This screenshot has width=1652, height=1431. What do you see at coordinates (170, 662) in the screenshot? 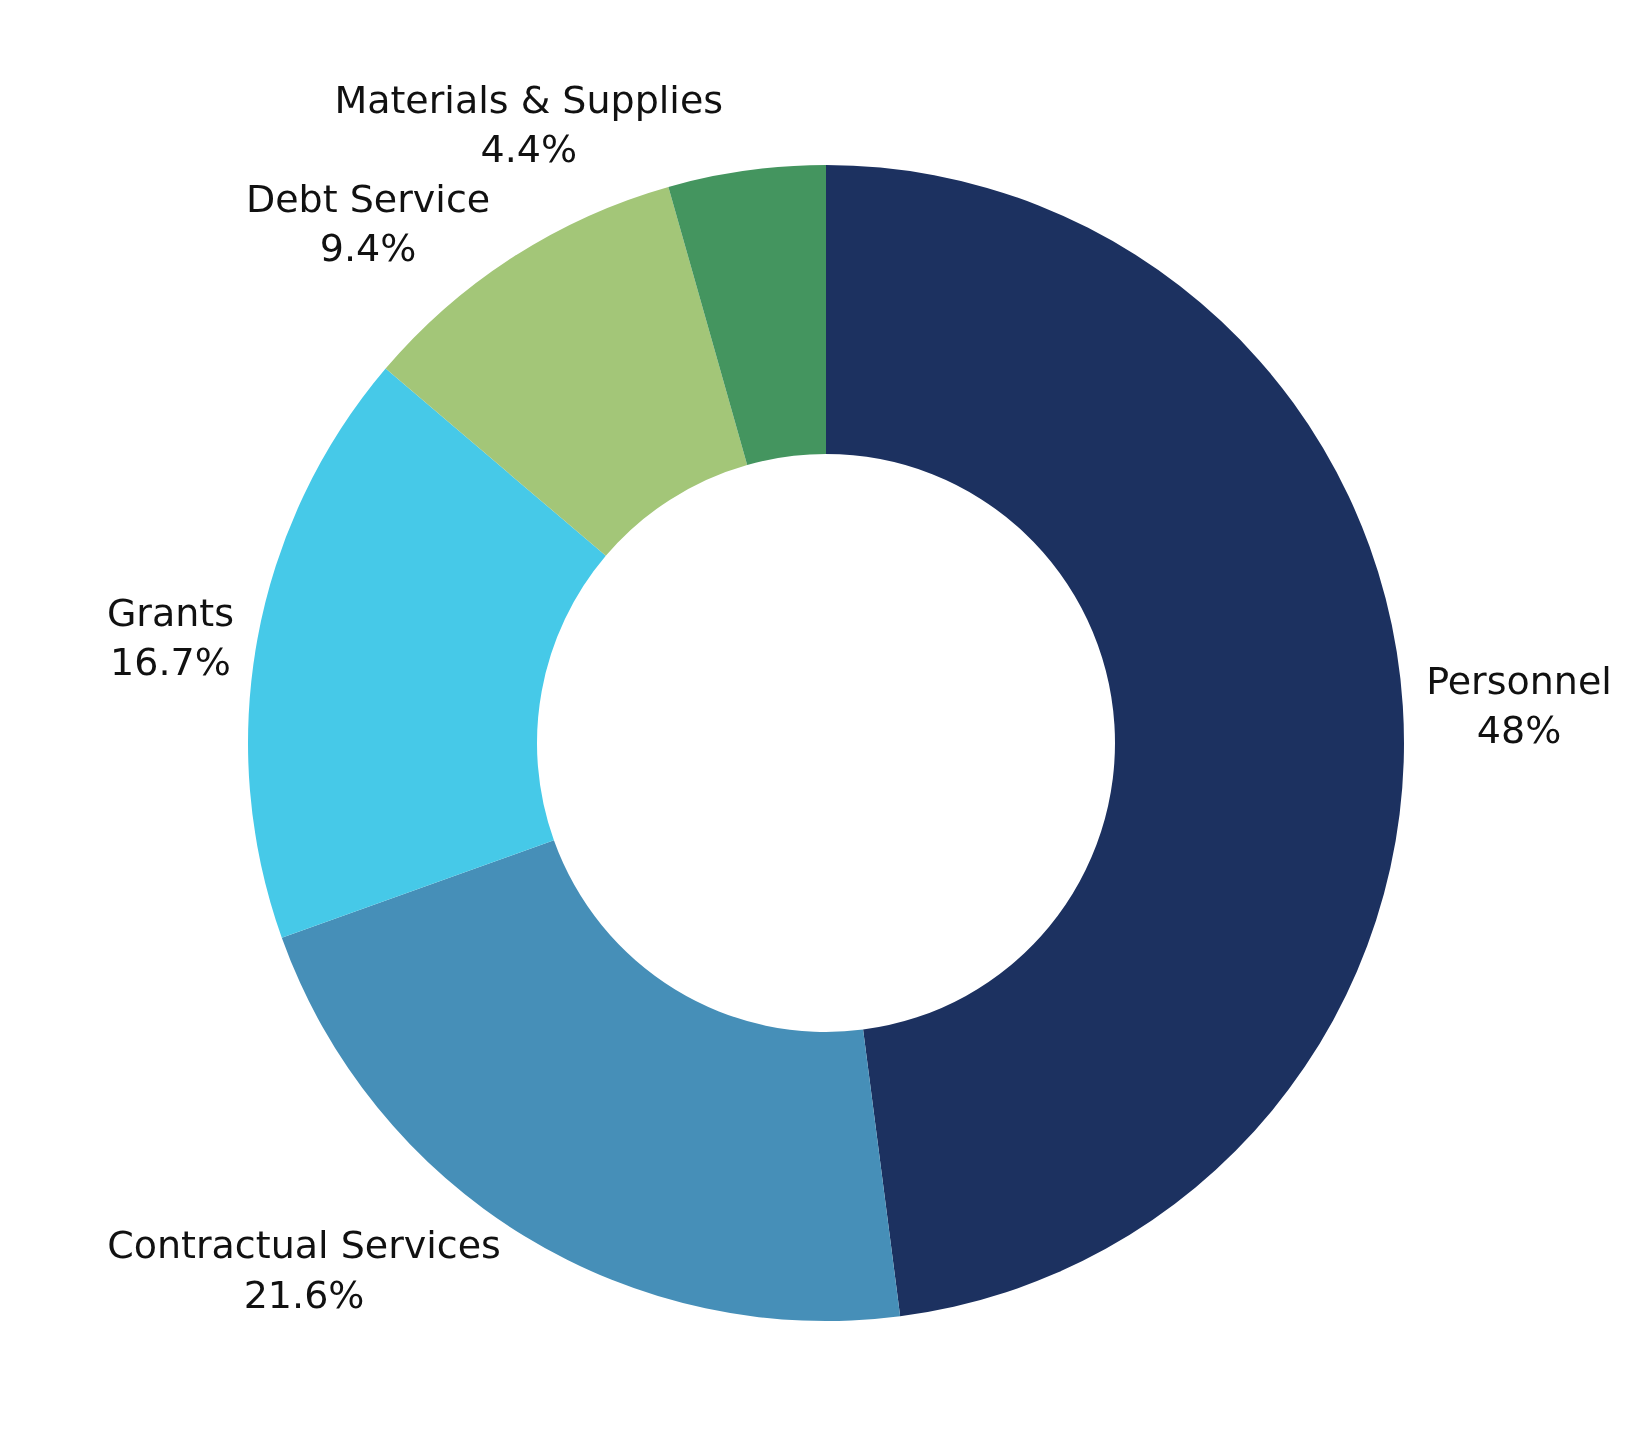
I see `data-label: 16.7%` at bounding box center [170, 662].